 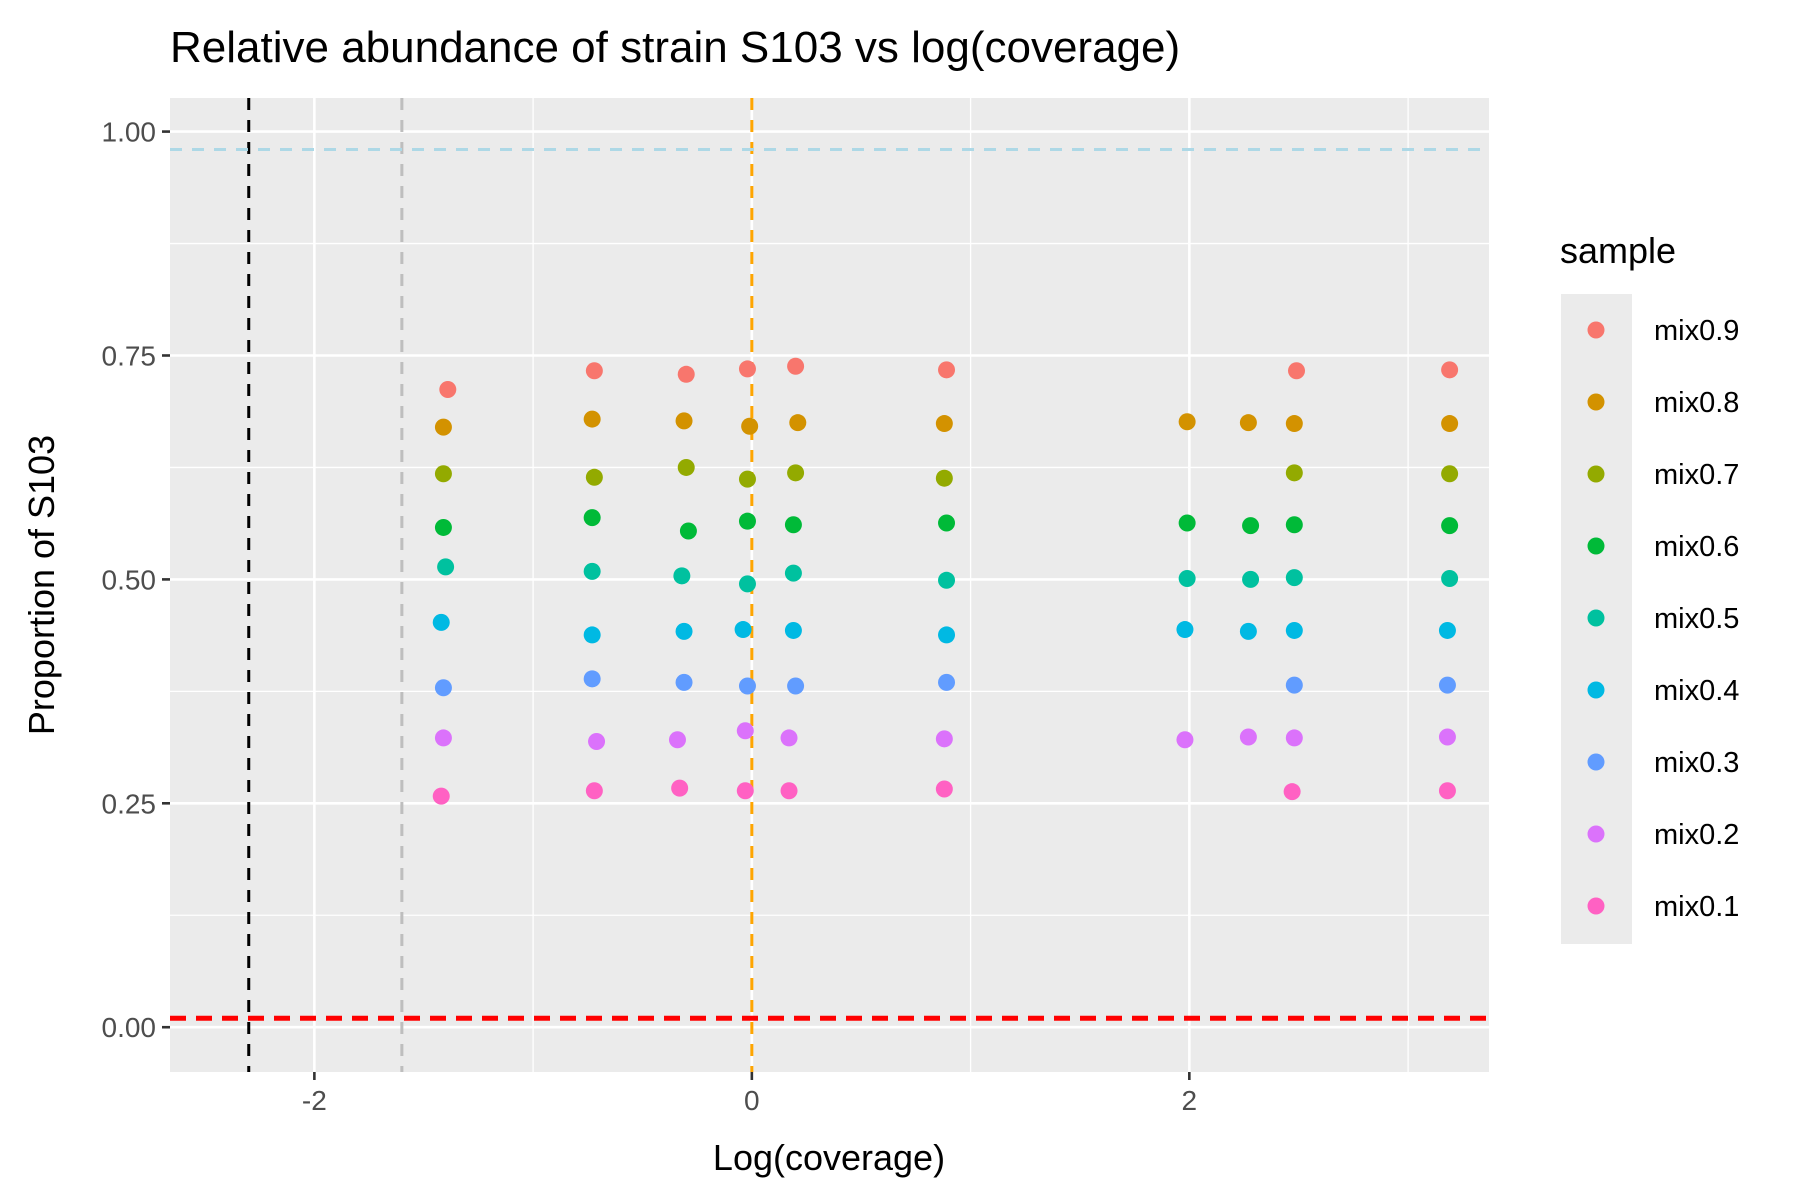 What do you see at coordinates (1696, 763) in the screenshot?
I see `legend-label-mix0.3: mix0.3` at bounding box center [1696, 763].